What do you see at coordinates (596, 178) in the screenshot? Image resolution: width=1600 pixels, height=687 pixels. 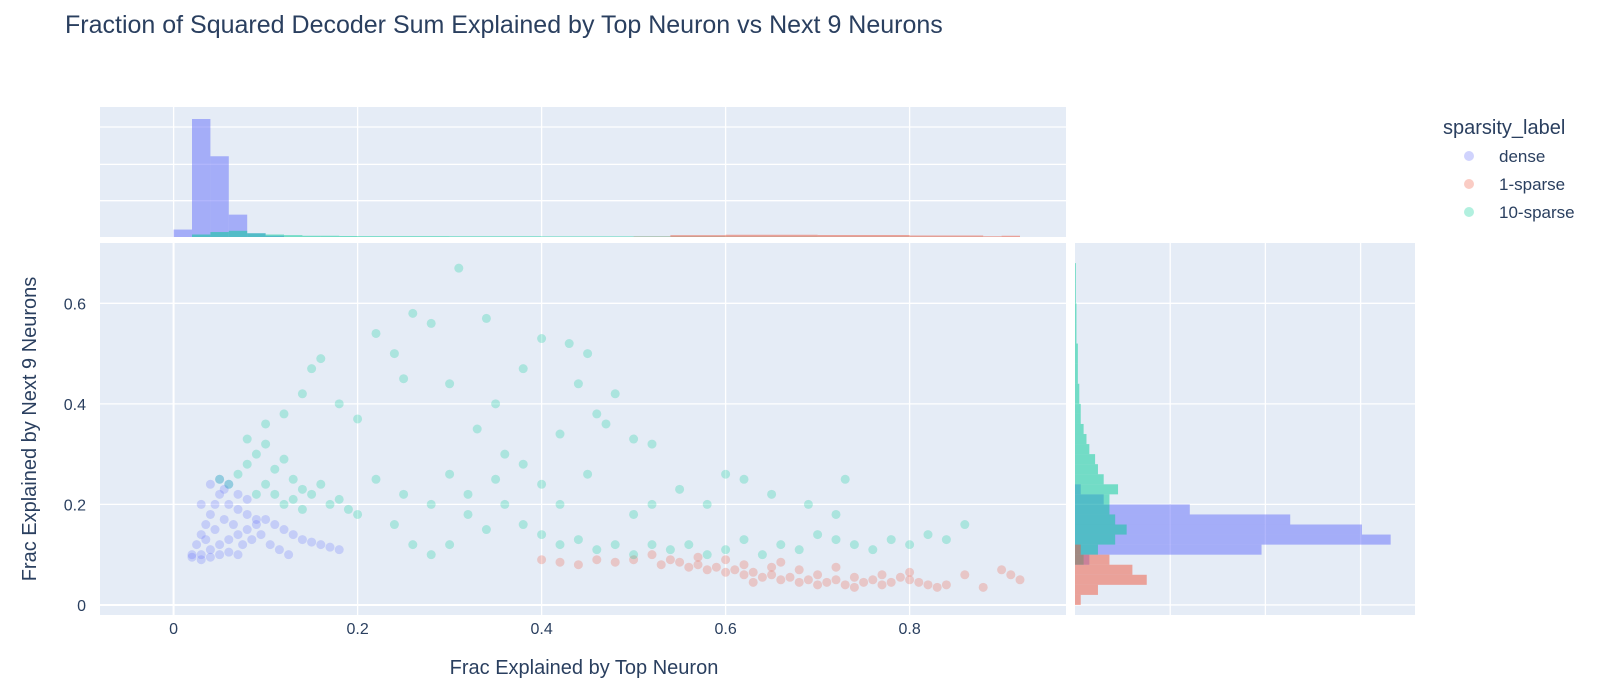 I see `top-marginal-bars` at bounding box center [596, 178].